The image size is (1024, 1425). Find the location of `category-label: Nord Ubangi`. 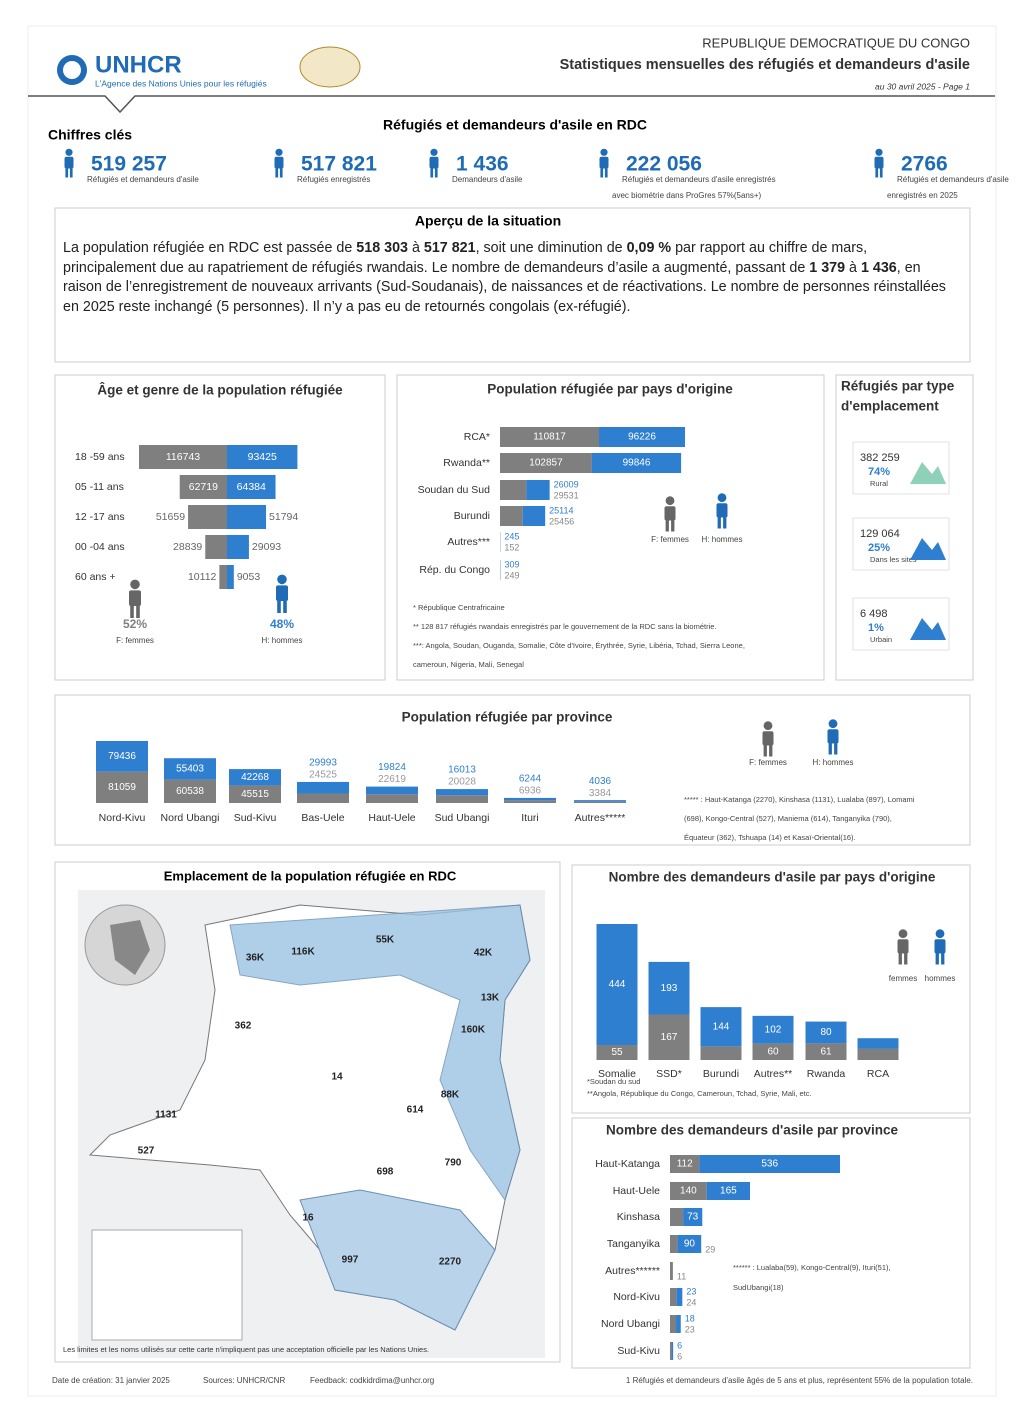

category-label: Nord Ubangi is located at coordinates (190, 818).